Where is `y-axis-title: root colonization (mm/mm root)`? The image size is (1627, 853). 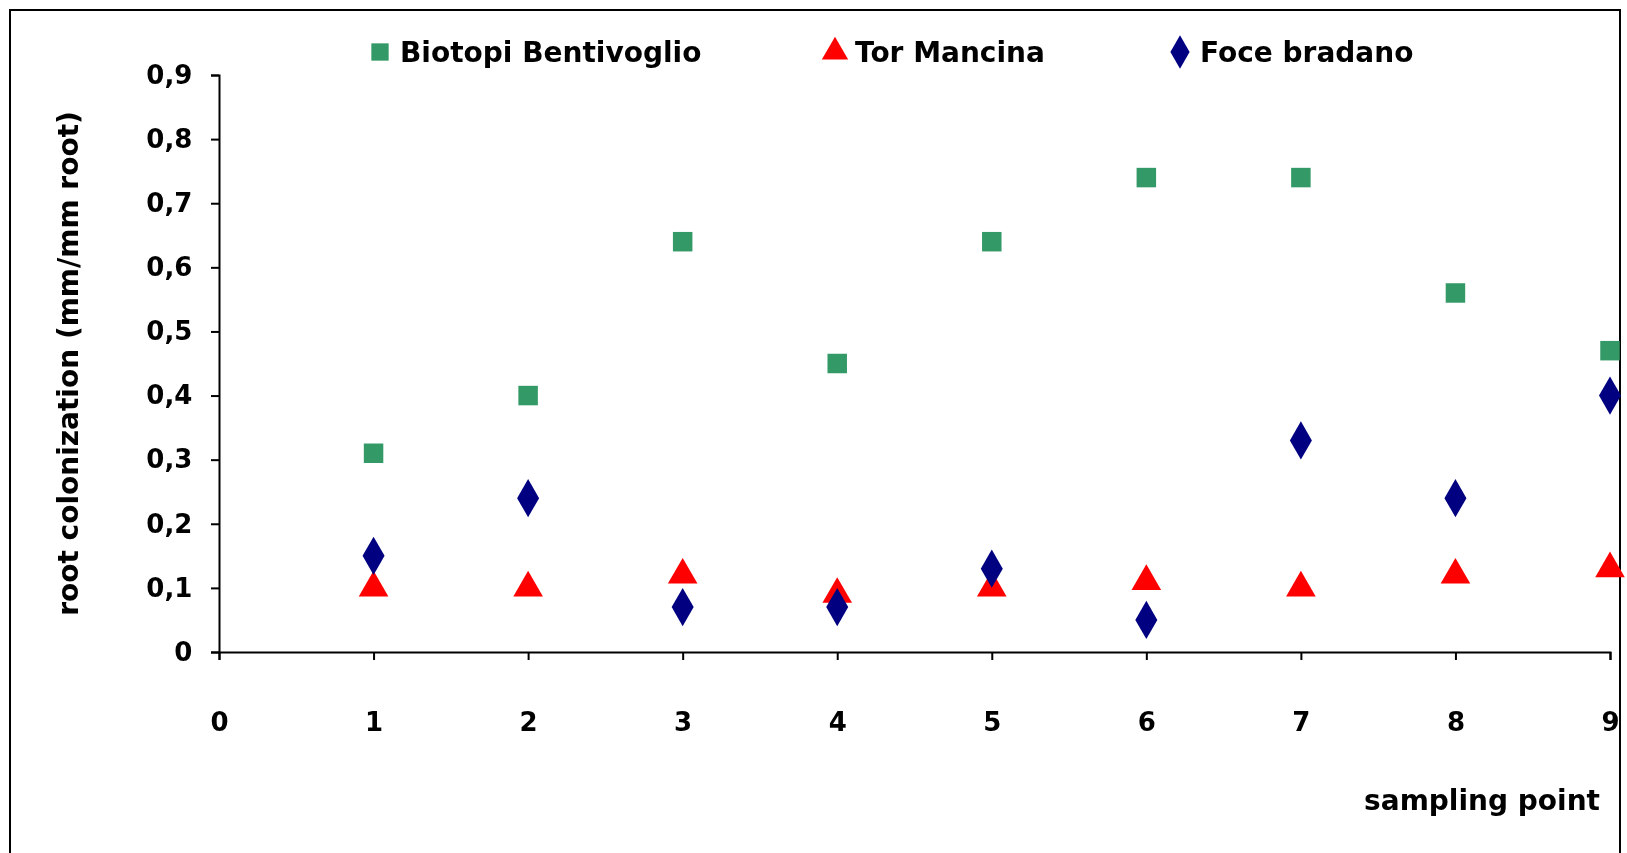
y-axis-title: root colonization (mm/mm root) is located at coordinates (68, 363).